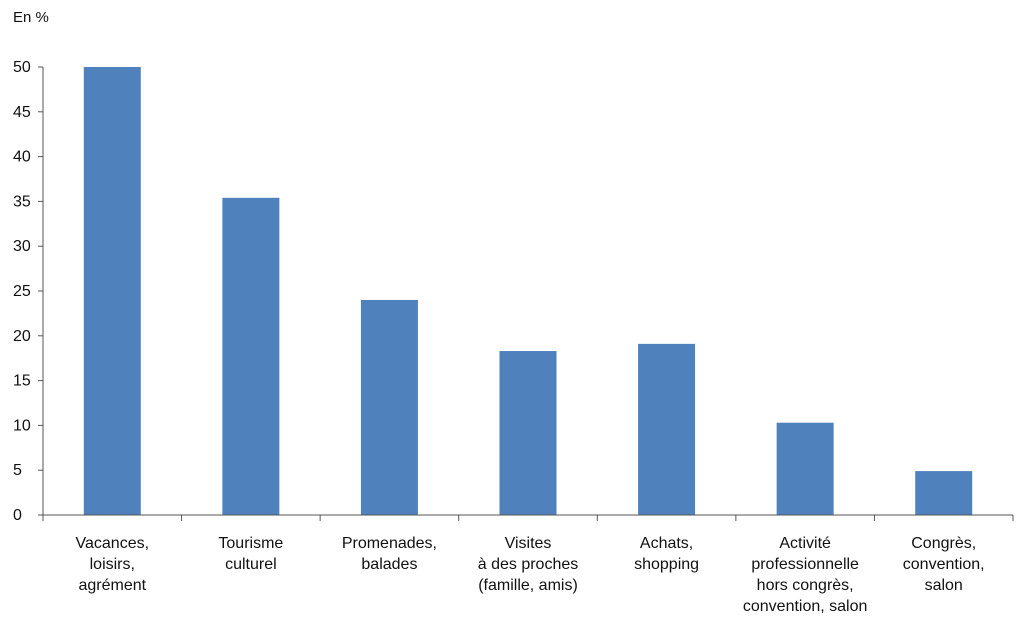 This screenshot has height=623, width=1022. What do you see at coordinates (22, 201) in the screenshot?
I see `y-tick-label: 35` at bounding box center [22, 201].